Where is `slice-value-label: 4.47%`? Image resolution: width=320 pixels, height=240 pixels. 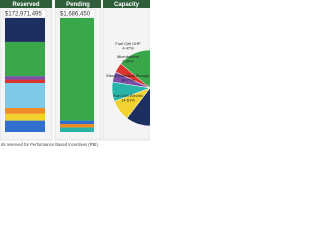
slice-value-label: 4.47% is located at coordinates (128, 48).